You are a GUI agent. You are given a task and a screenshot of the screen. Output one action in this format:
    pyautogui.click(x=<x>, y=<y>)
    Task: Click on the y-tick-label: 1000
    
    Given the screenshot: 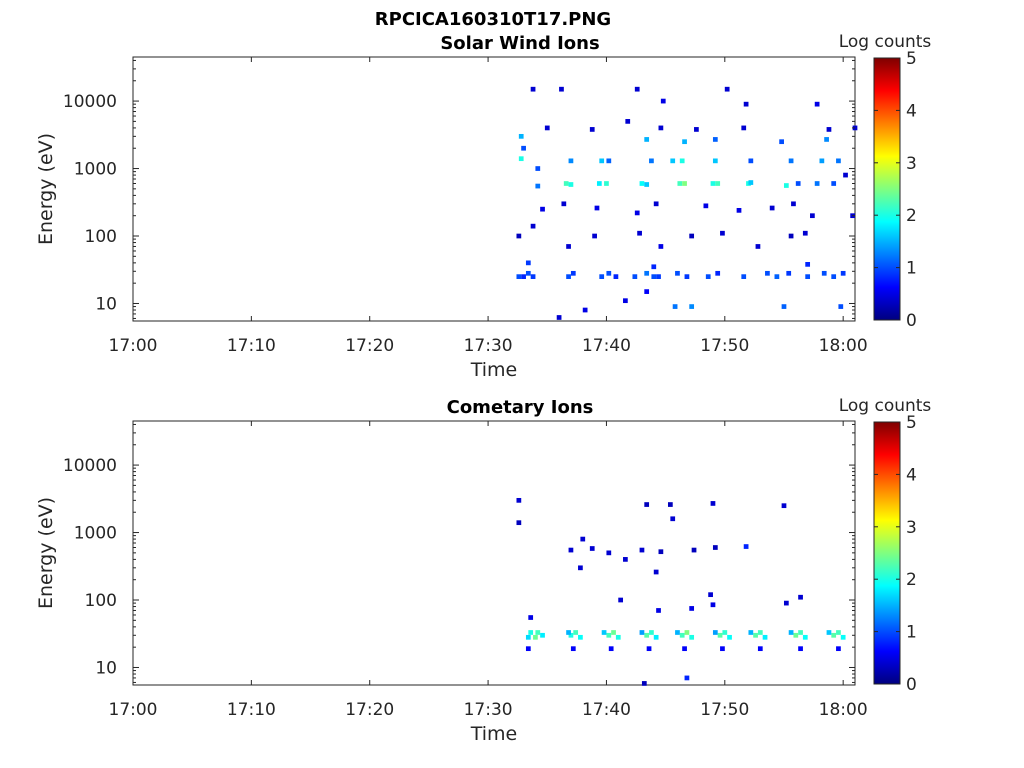 What is the action you would take?
    pyautogui.click(x=95, y=170)
    